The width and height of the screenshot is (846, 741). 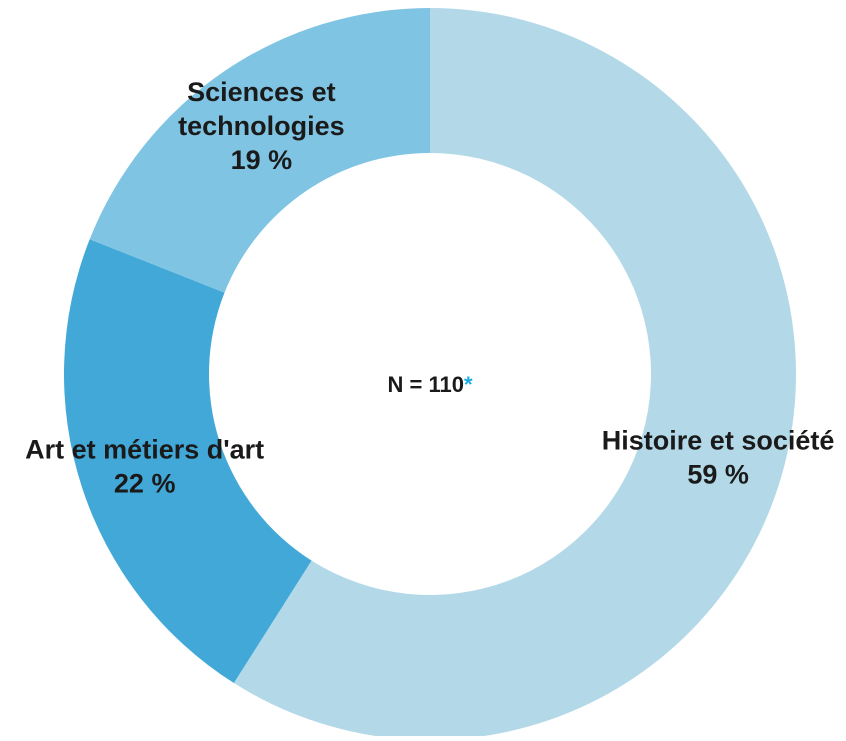 I want to click on slice-label-1-line-2: 59 %, so click(x=718, y=475).